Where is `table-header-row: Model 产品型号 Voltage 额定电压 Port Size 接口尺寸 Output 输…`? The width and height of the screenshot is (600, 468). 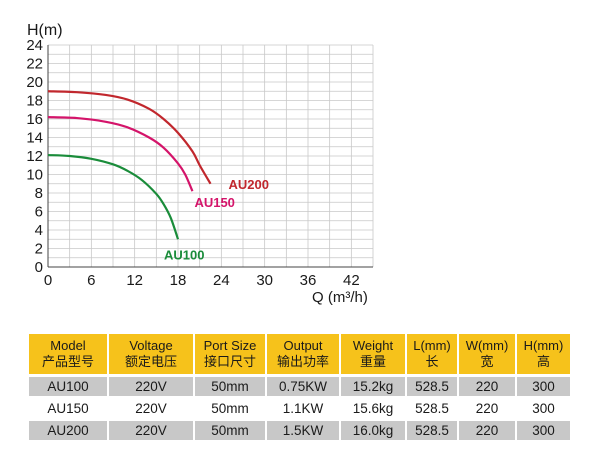
table-header-row: Model 产品型号 Voltage 额定电压 Port Size 接口尺寸 Output 输… is located at coordinates (299, 354).